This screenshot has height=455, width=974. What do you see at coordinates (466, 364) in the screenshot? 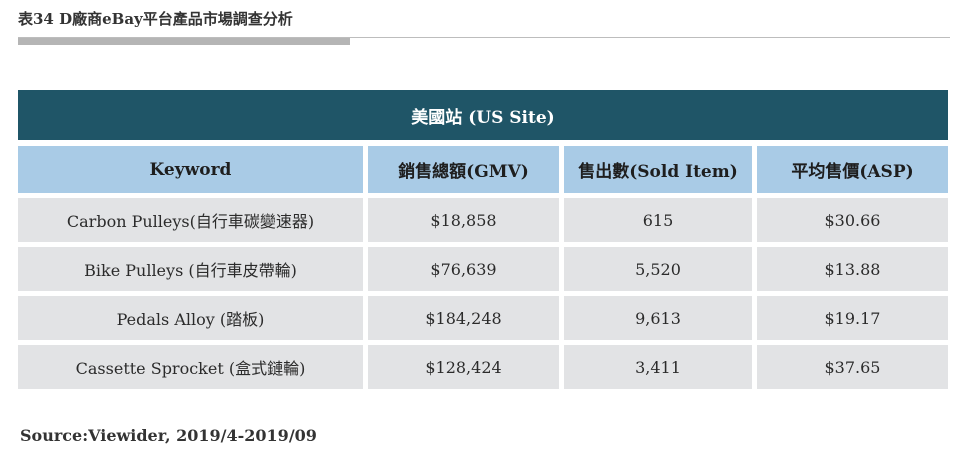
I see `gmv-cell: $128,424` at bounding box center [466, 364].